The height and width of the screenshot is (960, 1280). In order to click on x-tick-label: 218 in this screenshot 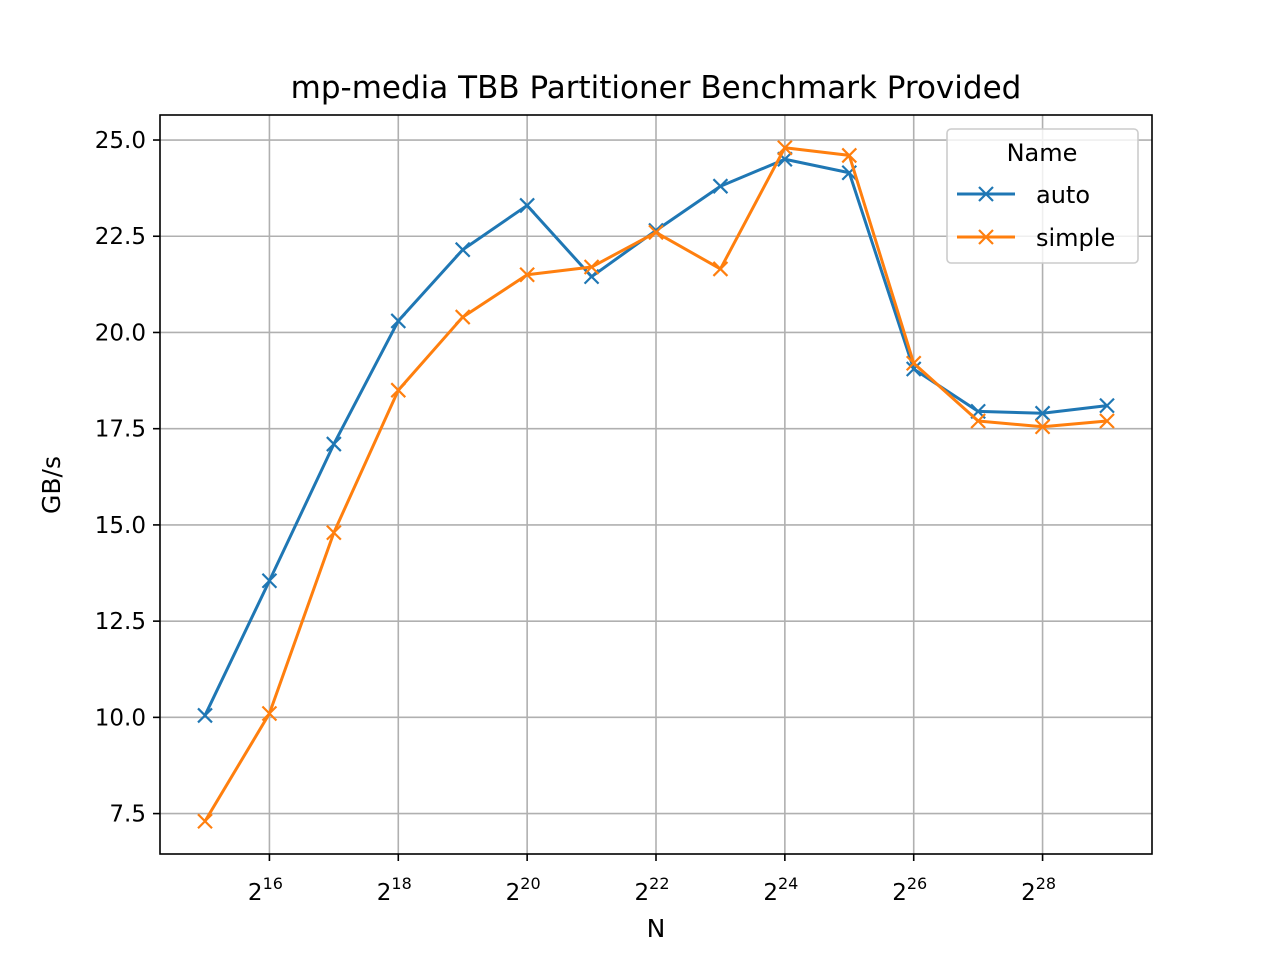, I will do `click(394, 890)`.